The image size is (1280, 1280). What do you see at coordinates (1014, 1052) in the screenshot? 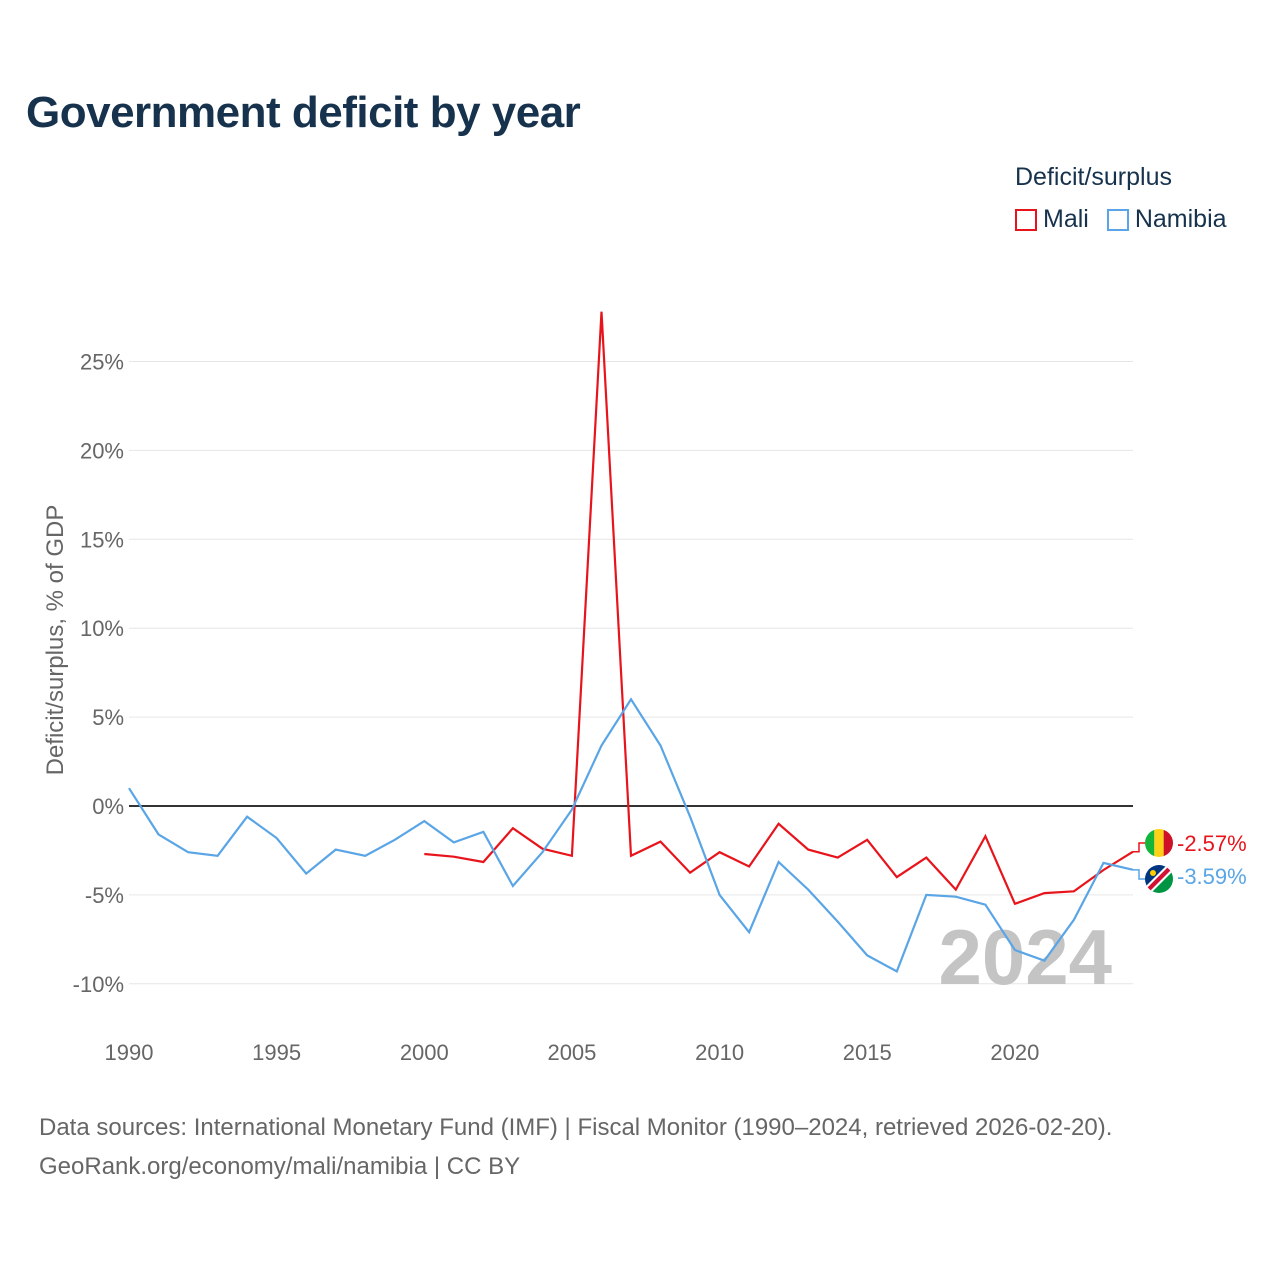
I see `x-tick-label: 2020` at bounding box center [1014, 1052].